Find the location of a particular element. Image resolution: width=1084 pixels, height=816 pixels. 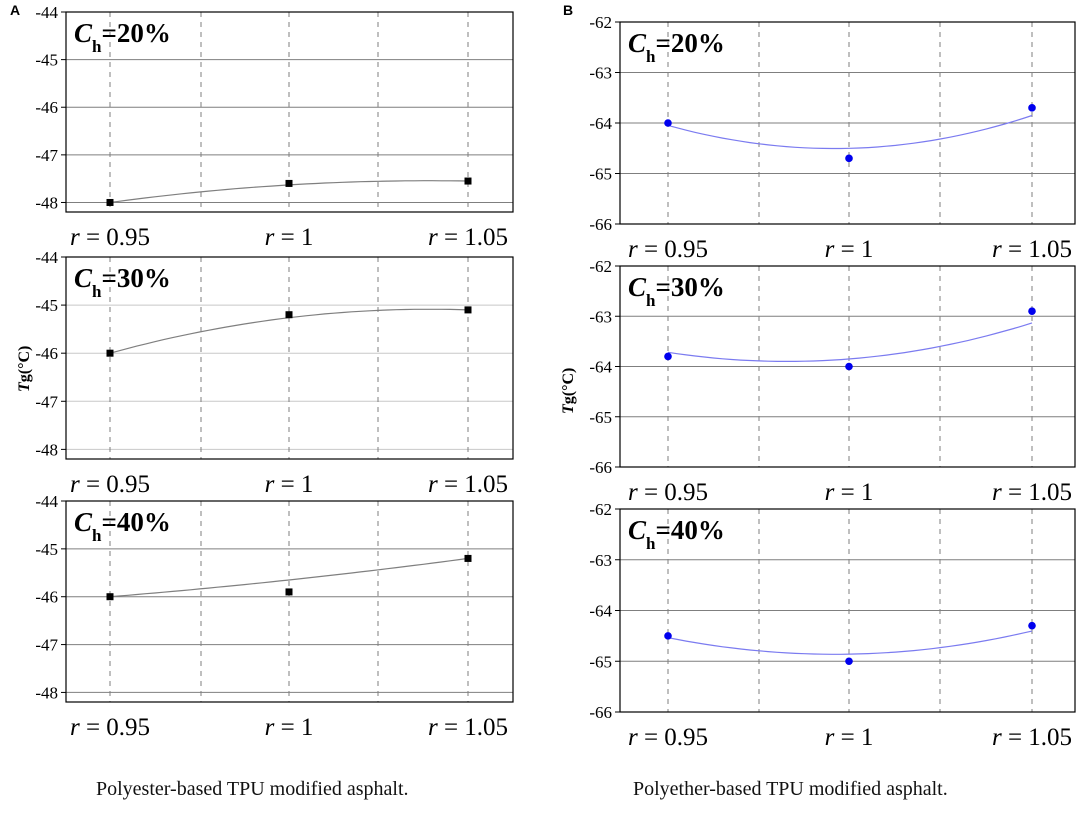

panel-title: Ch=40% is located at coordinates (676, 534).